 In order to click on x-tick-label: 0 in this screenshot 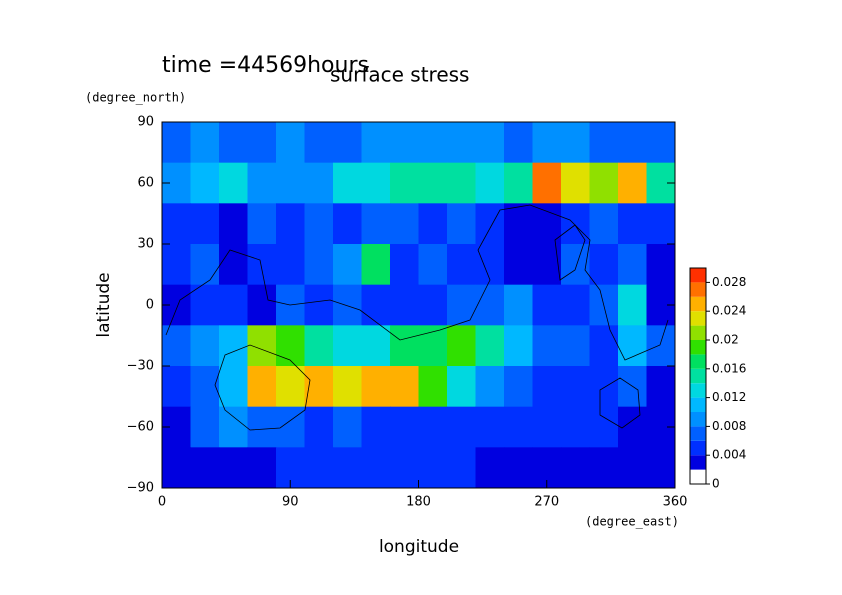, I will do `click(162, 502)`.